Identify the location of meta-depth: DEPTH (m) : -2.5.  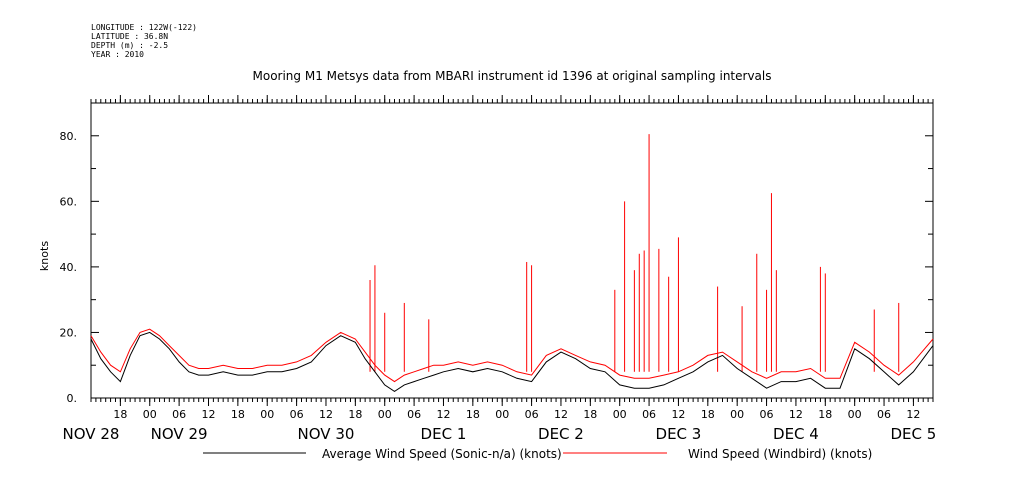
(129, 45).